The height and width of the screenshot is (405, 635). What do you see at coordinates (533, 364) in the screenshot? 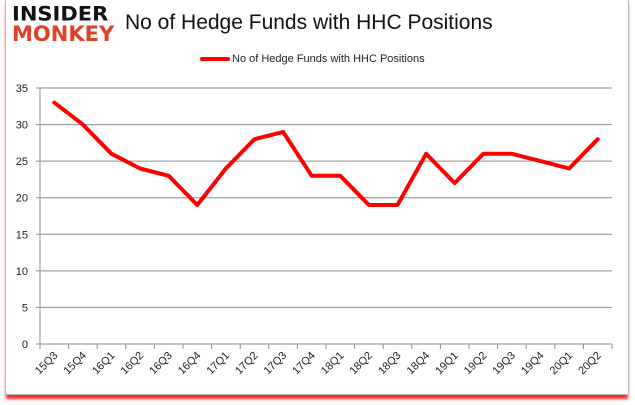
I see `x-tick-label: 19Q4` at bounding box center [533, 364].